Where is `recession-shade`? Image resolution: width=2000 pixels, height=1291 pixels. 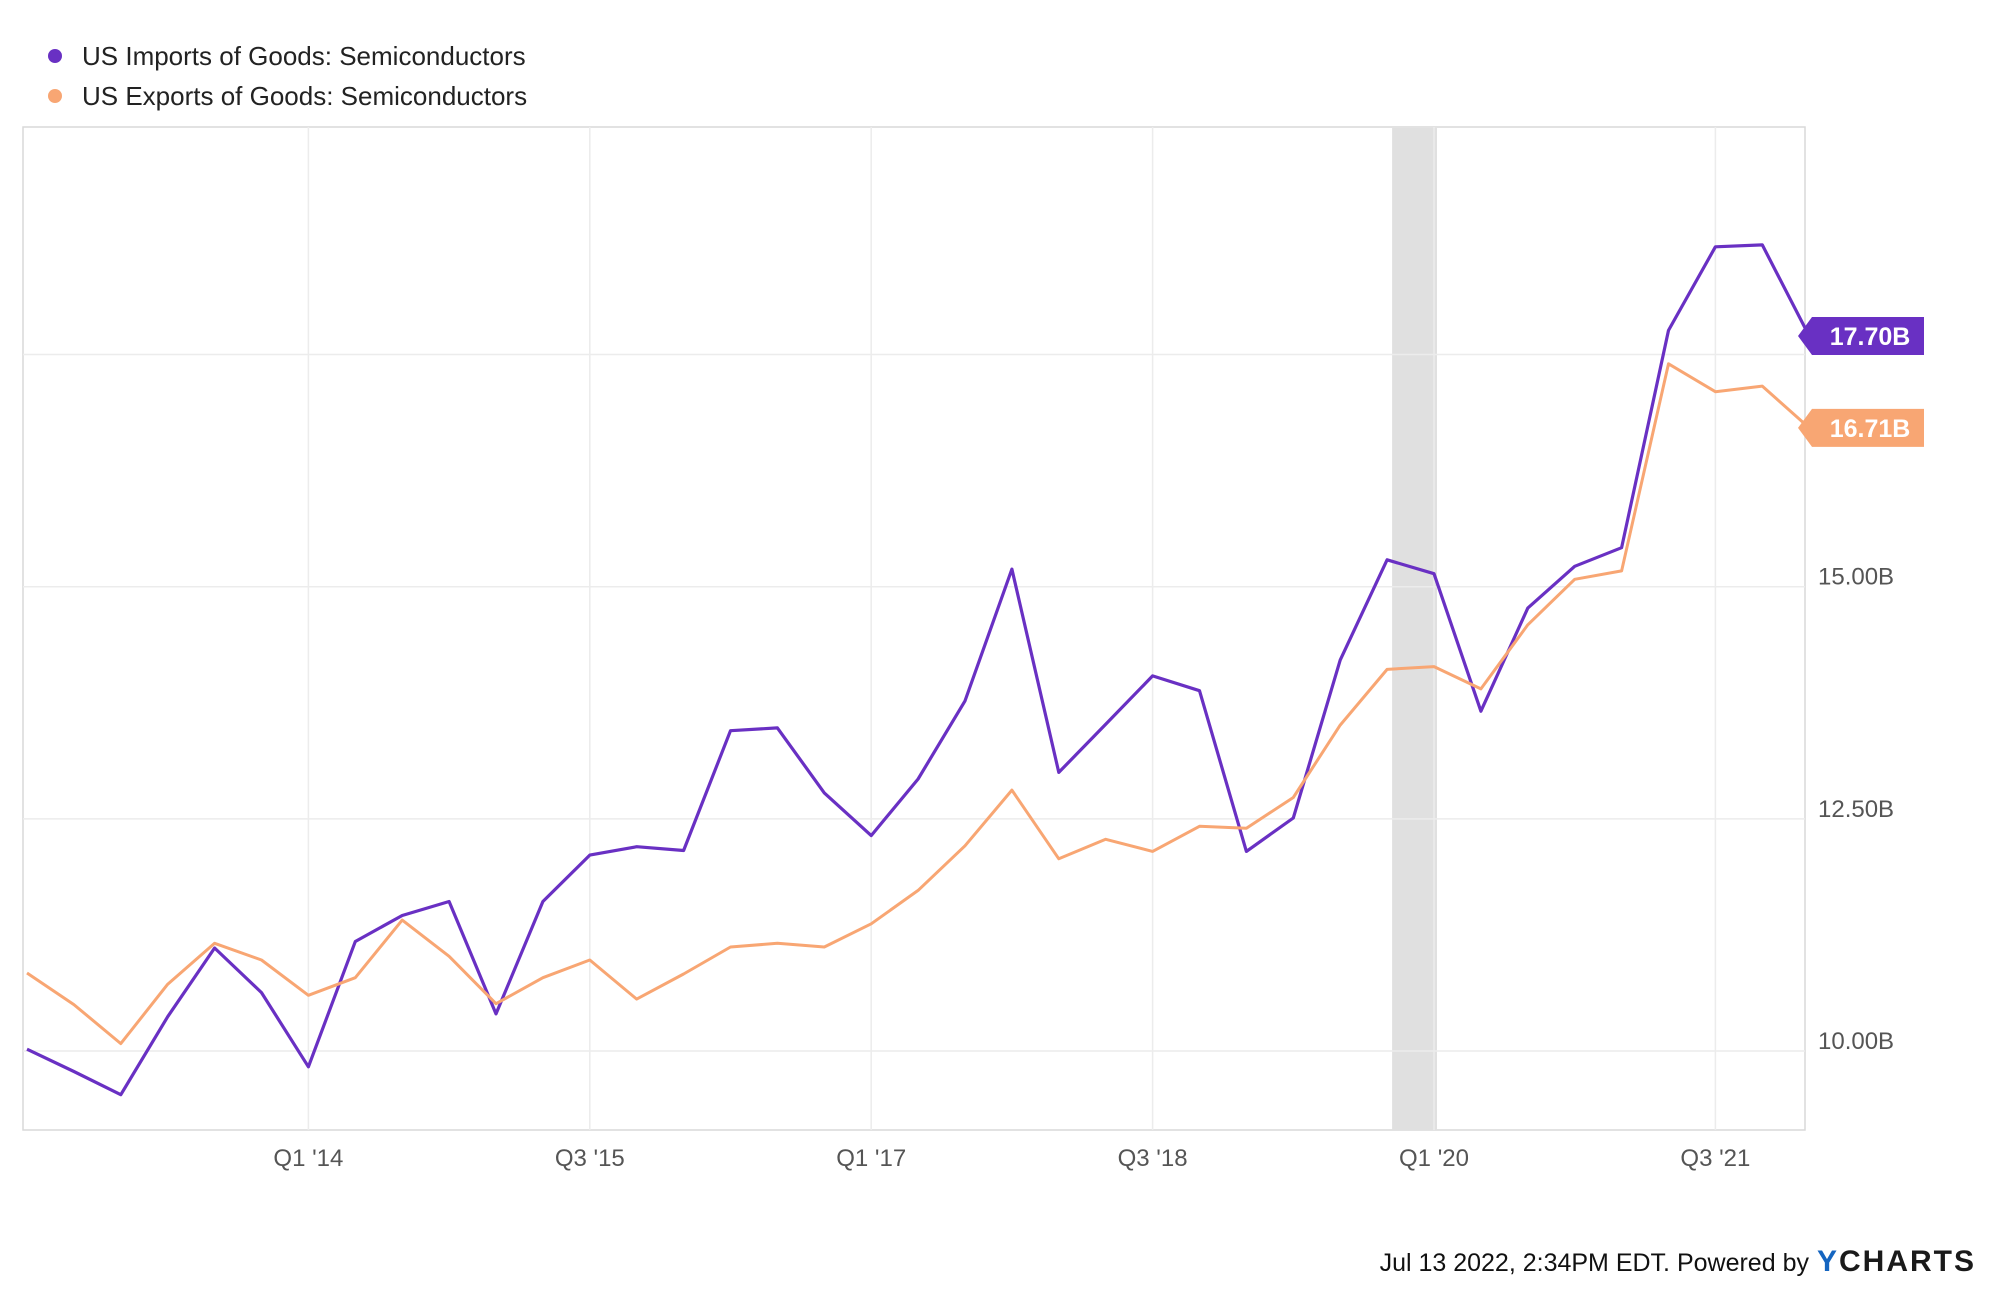 recession-shade is located at coordinates (1414, 629).